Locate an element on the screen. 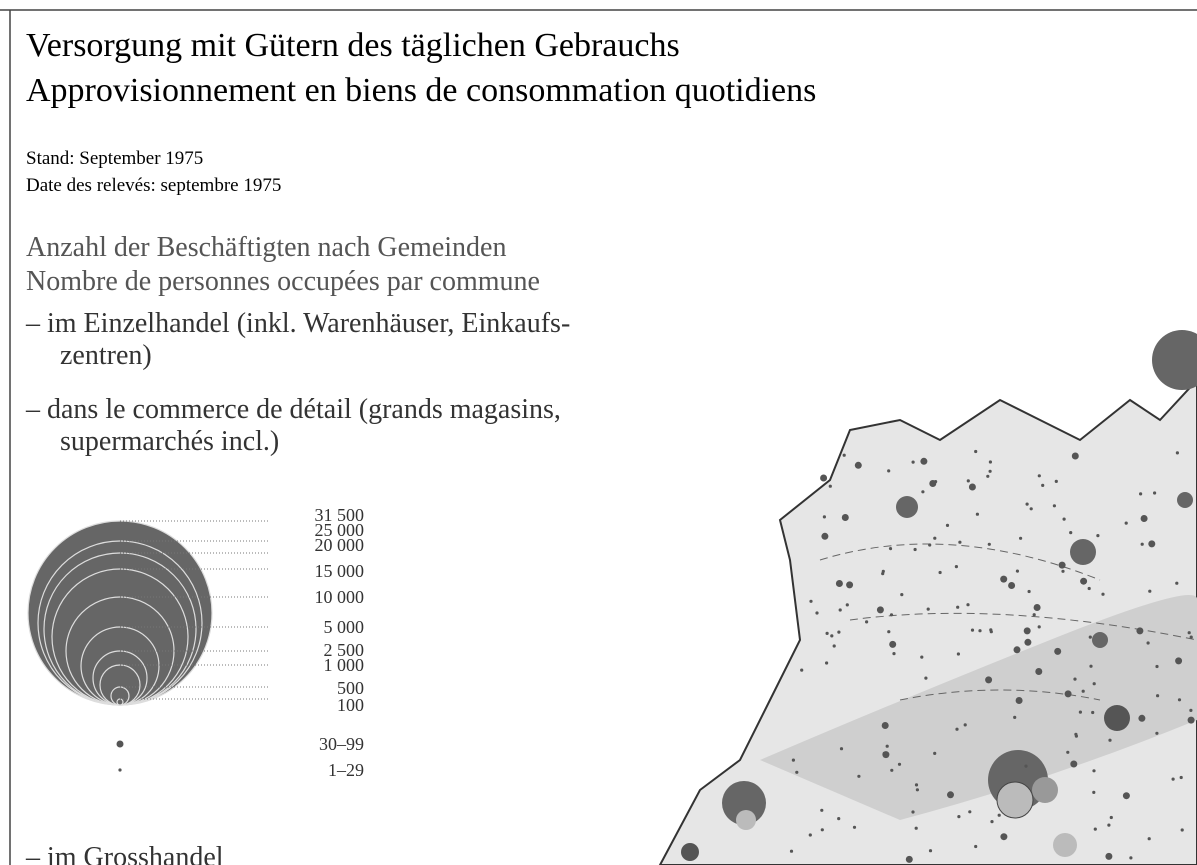 The width and height of the screenshot is (1197, 865). legend-circle is located at coordinates (120, 702).